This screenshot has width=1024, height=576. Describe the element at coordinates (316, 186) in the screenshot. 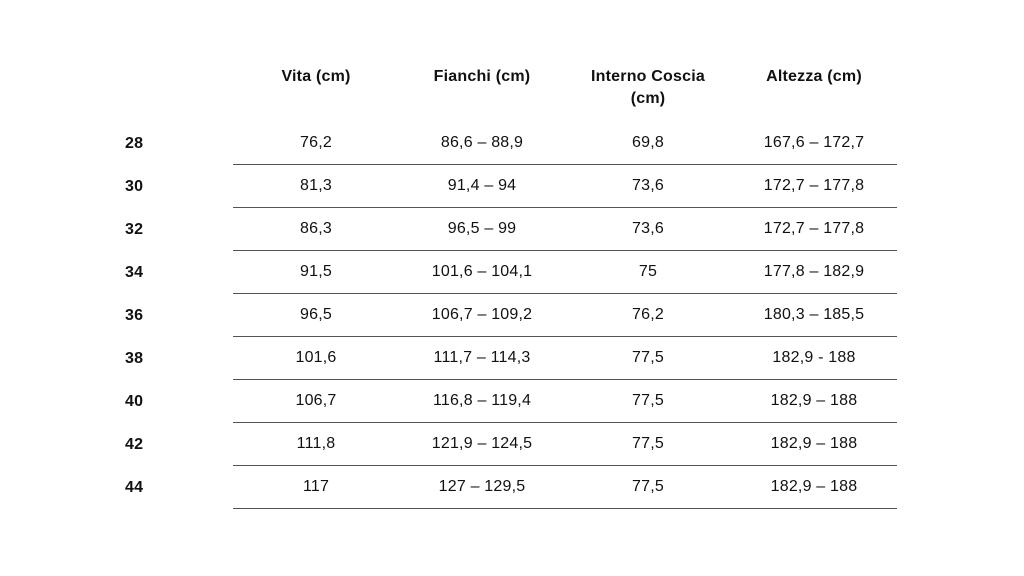

I see `value-cell: 81,3` at that location.